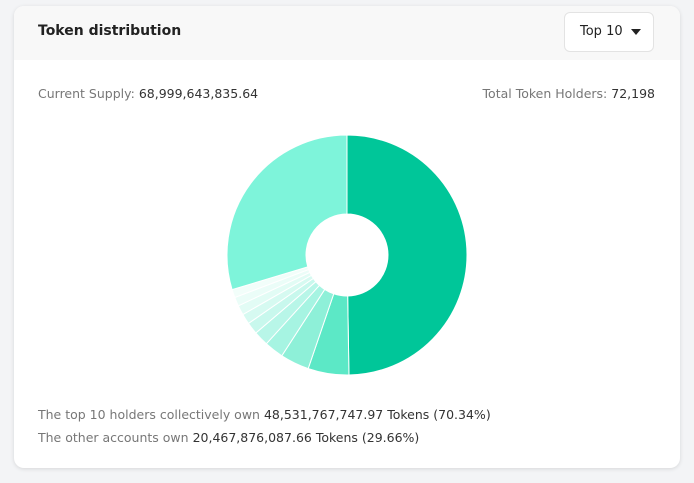 Image resolution: width=694 pixels, height=483 pixels. I want to click on dropdown-label: Top 10, so click(601, 31).